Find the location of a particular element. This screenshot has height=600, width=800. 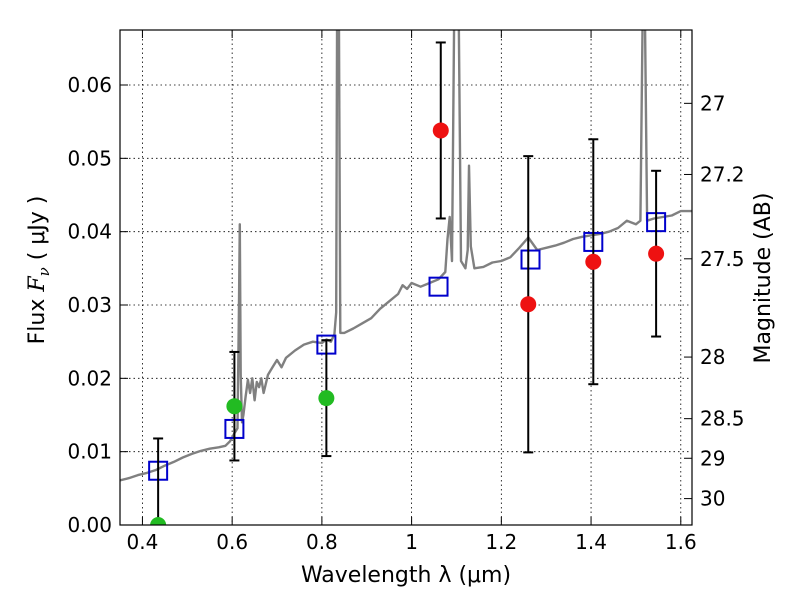

right-tick-label: 28.5 is located at coordinates (722, 419).